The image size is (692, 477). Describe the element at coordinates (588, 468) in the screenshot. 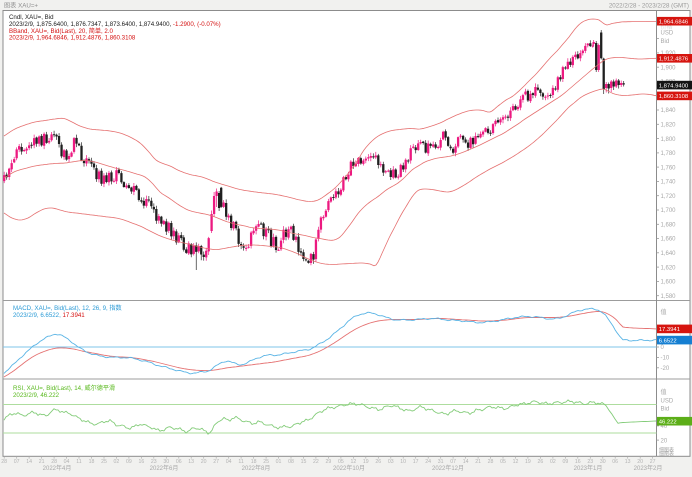

I see `svg-text: 2023年1月` at that location.